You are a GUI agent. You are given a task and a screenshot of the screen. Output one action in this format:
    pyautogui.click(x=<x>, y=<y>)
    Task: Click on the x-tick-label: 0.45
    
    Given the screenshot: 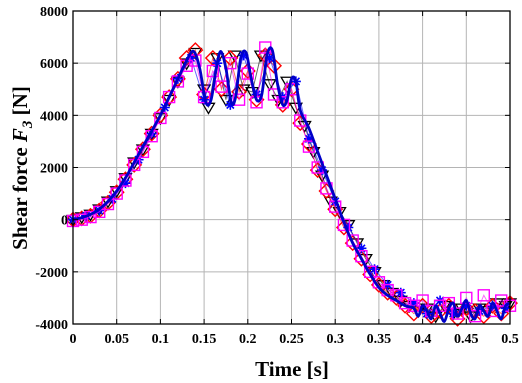 What is the action you would take?
    pyautogui.click(x=466, y=339)
    